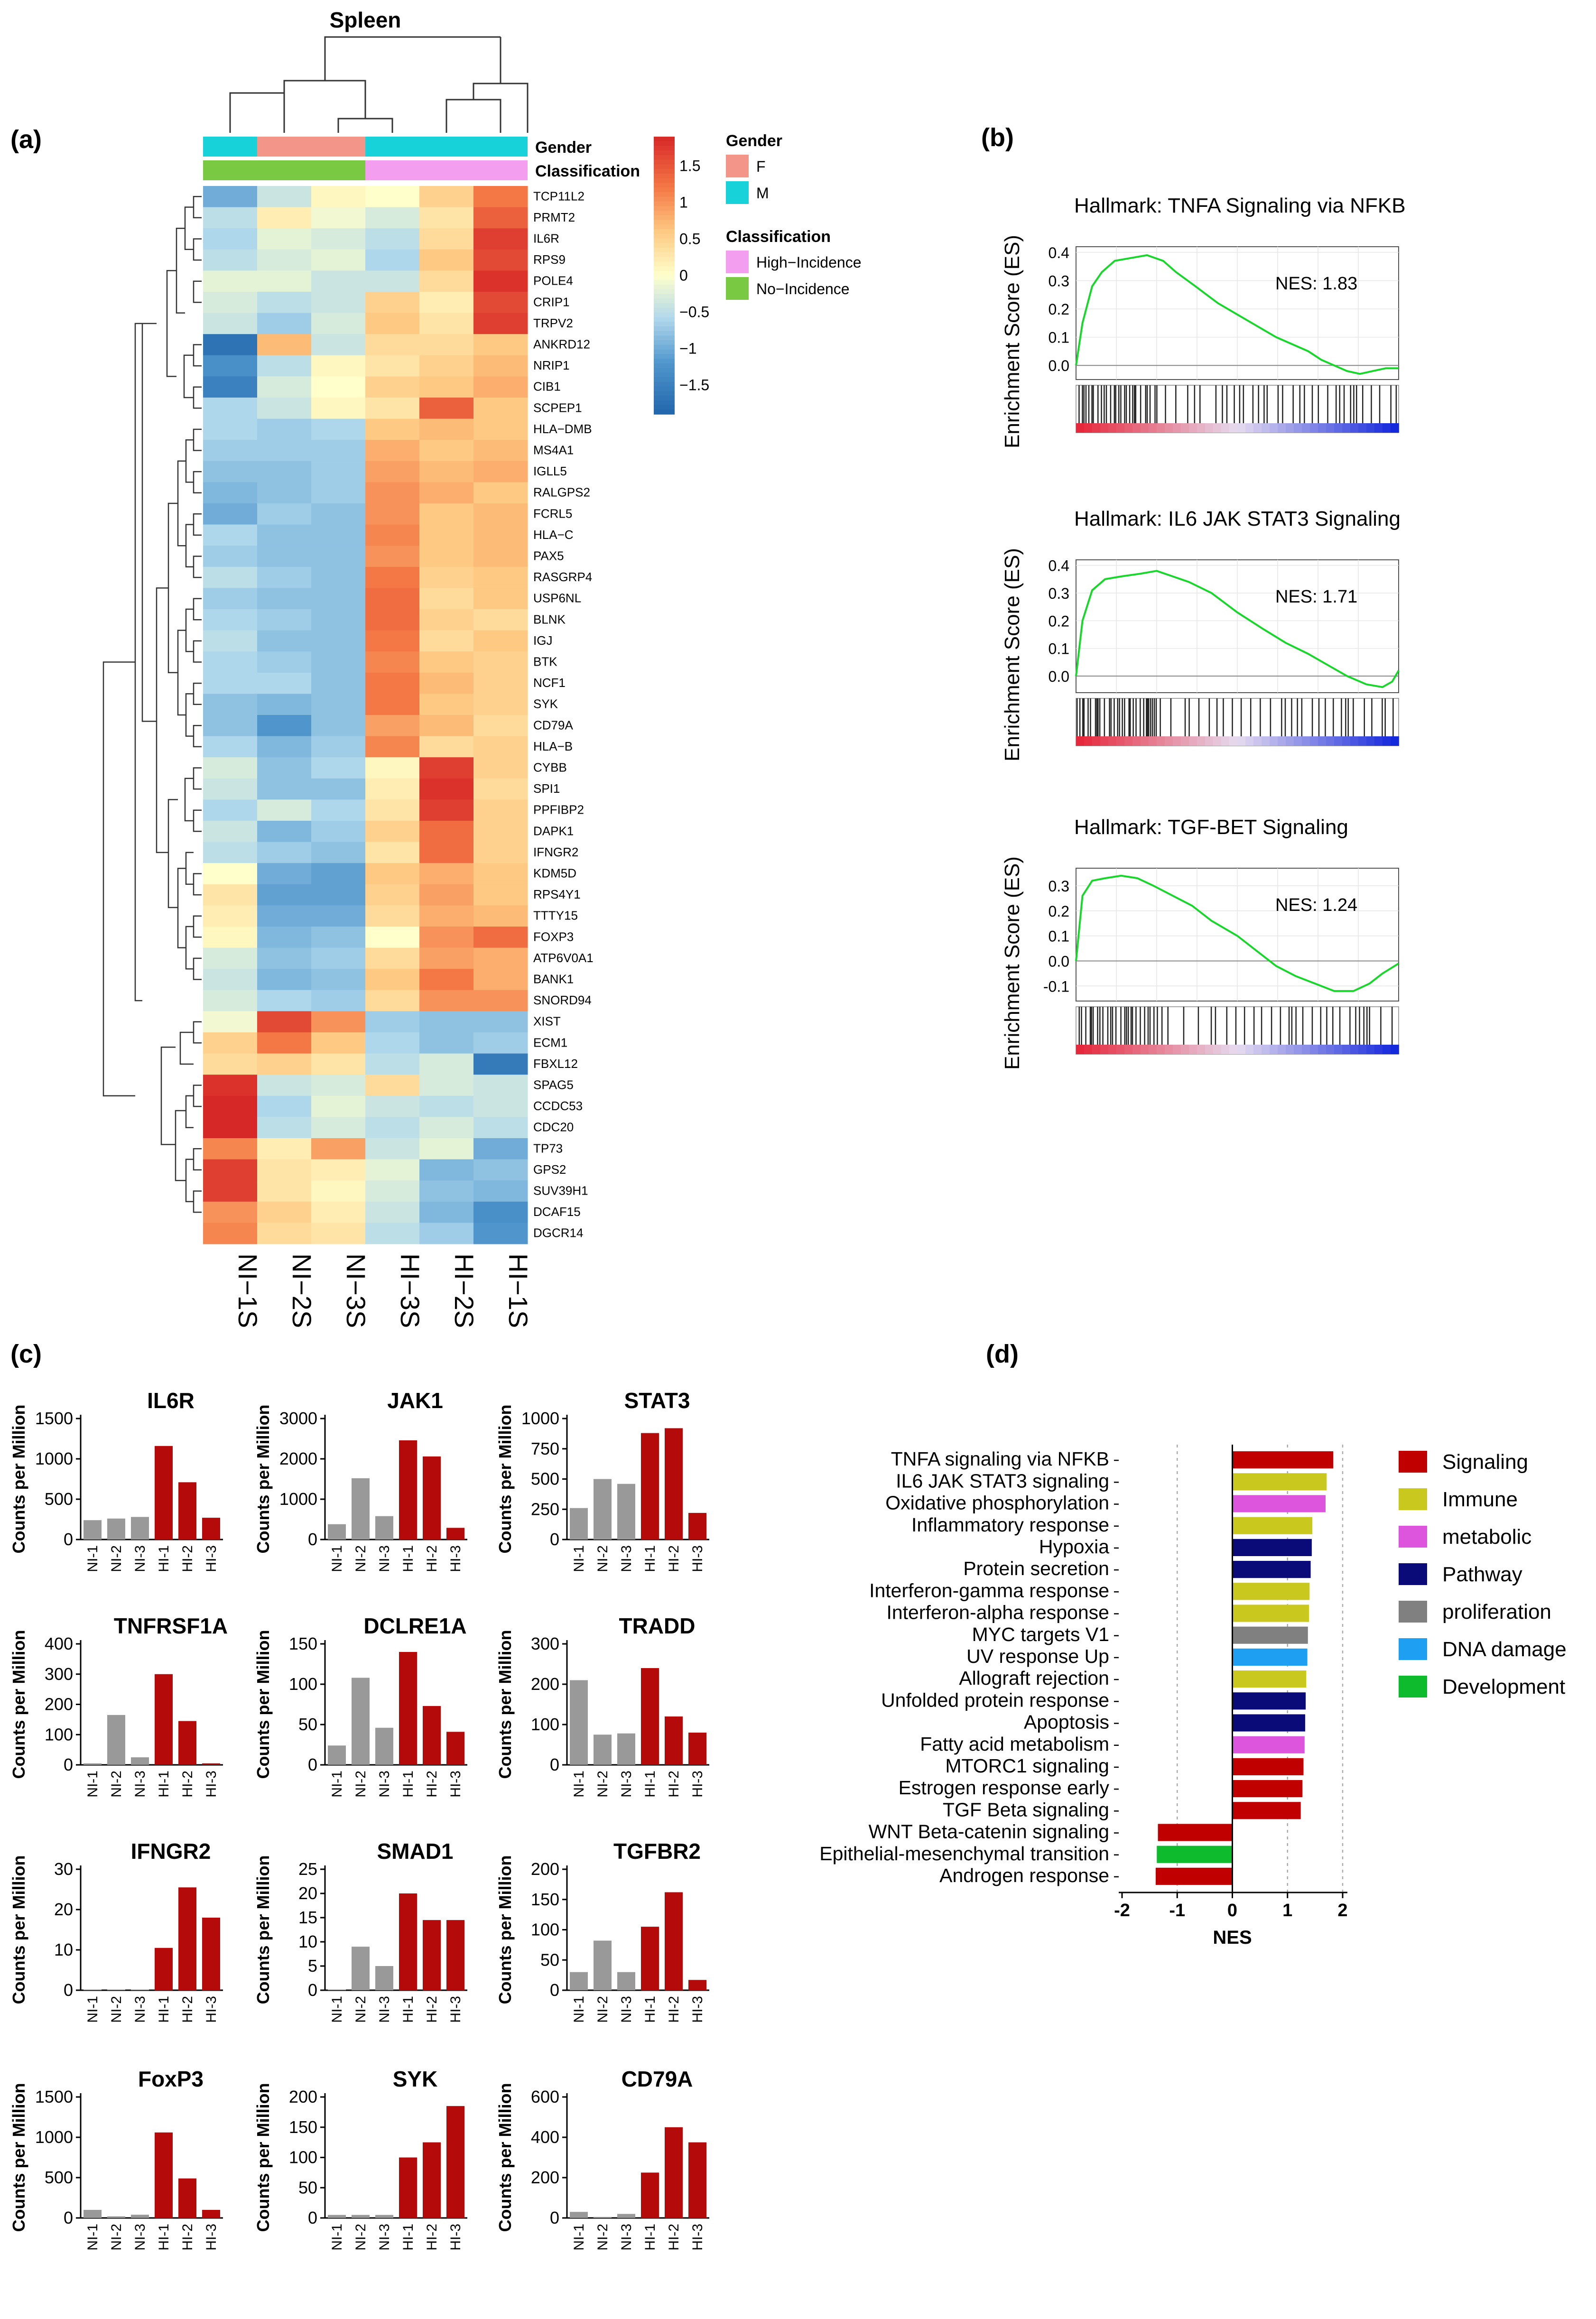 This screenshot has width=1596, height=2319. Describe the element at coordinates (1482, 1574) in the screenshot. I see `legend-label: Pathway` at that location.